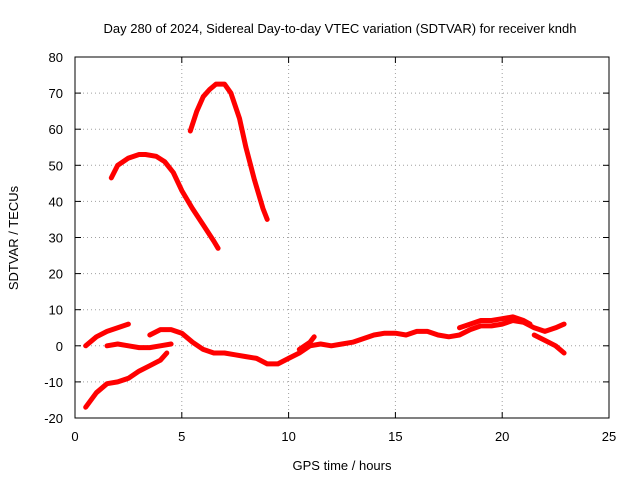 Image resolution: width=640 pixels, height=480 pixels. What do you see at coordinates (56, 310) in the screenshot?
I see `y-tick-label: 10` at bounding box center [56, 310].